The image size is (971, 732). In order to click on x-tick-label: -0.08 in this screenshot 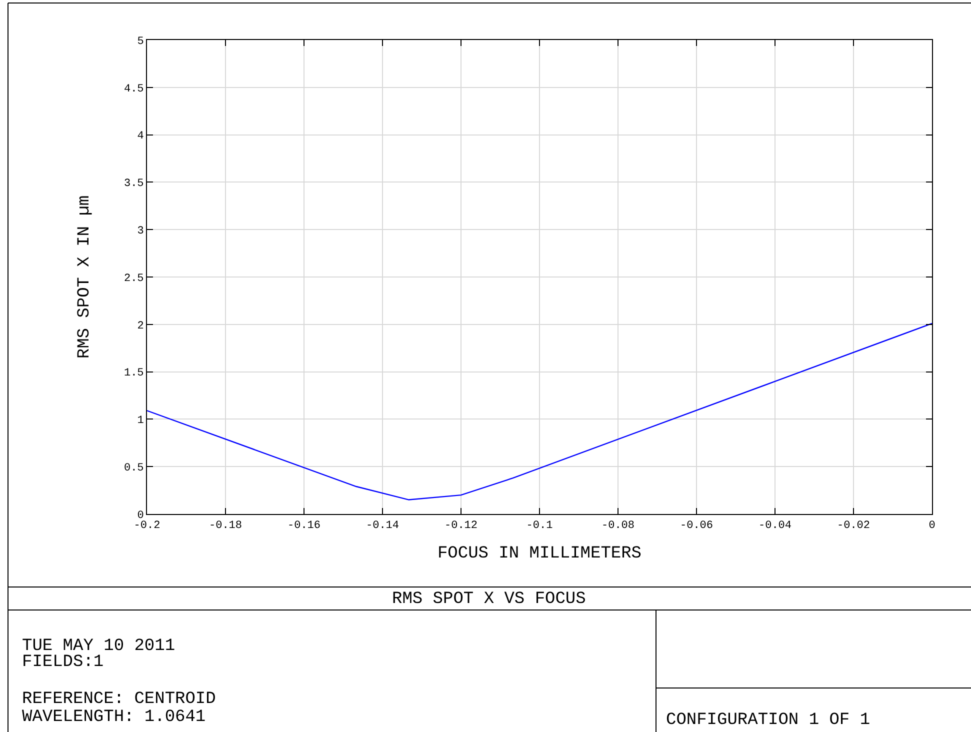, I will do `click(618, 526)`.